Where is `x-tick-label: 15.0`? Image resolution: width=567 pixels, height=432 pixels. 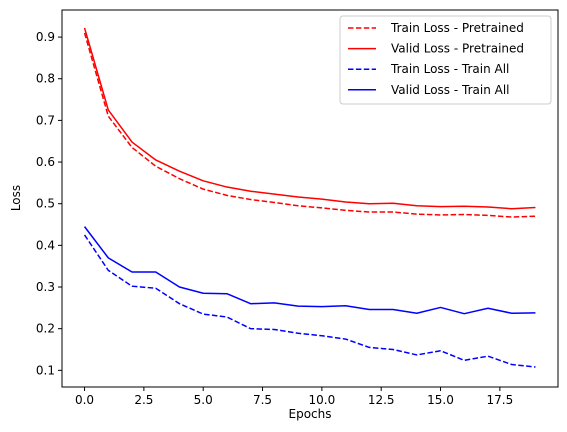 x-tick-label: 15.0 is located at coordinates (440, 400).